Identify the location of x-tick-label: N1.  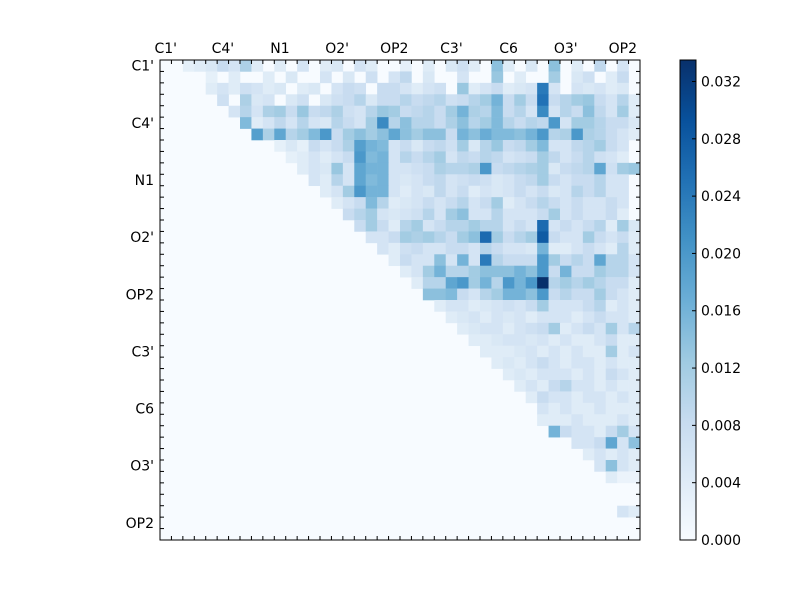
(279, 49).